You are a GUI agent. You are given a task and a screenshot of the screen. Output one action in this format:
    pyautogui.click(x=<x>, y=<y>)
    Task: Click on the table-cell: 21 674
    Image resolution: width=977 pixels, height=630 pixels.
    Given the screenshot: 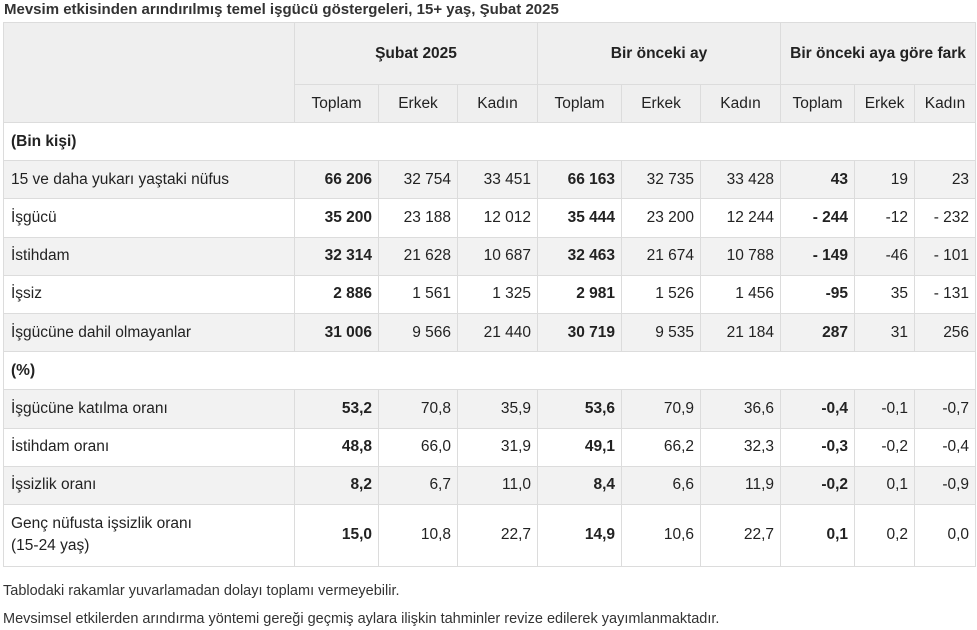 What is the action you would take?
    pyautogui.click(x=661, y=256)
    